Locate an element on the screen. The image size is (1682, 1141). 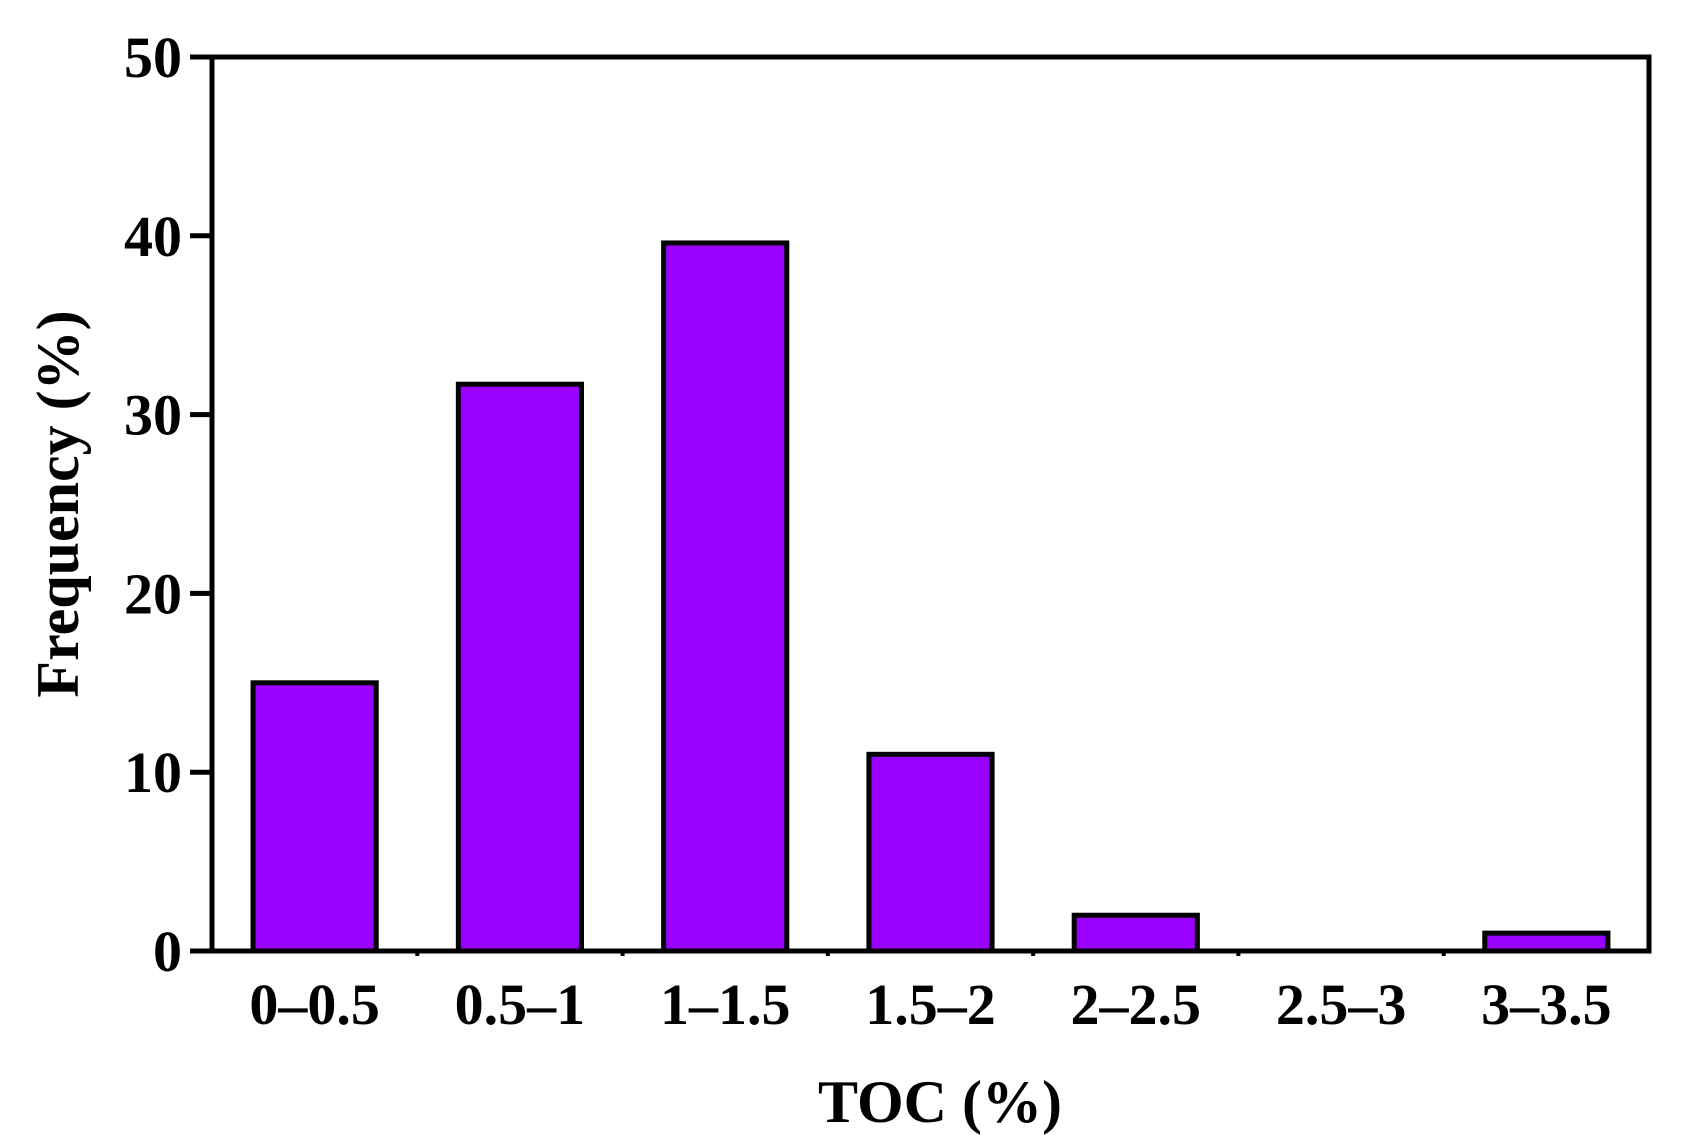
x-tick-label: 1.5–2 is located at coordinates (930, 1004).